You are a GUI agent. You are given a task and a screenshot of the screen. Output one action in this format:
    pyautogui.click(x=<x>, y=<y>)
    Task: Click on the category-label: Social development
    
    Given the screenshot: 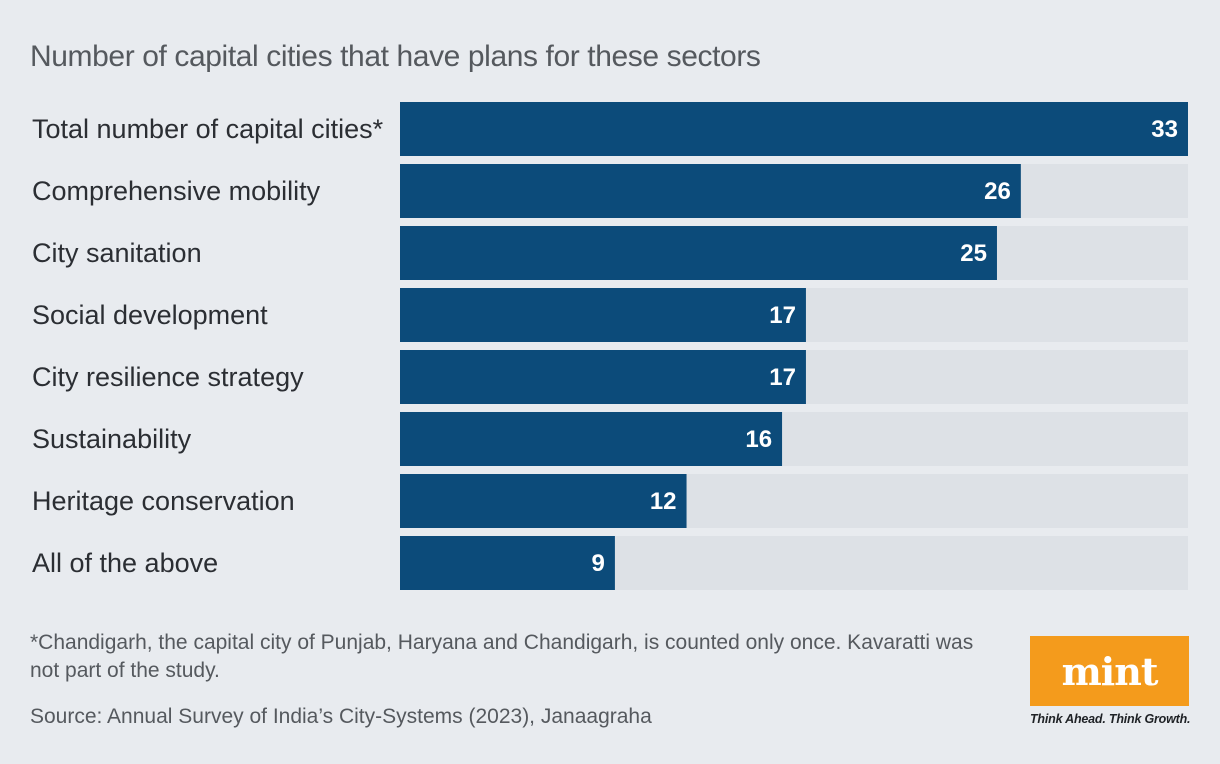 What is the action you would take?
    pyautogui.click(x=150, y=315)
    